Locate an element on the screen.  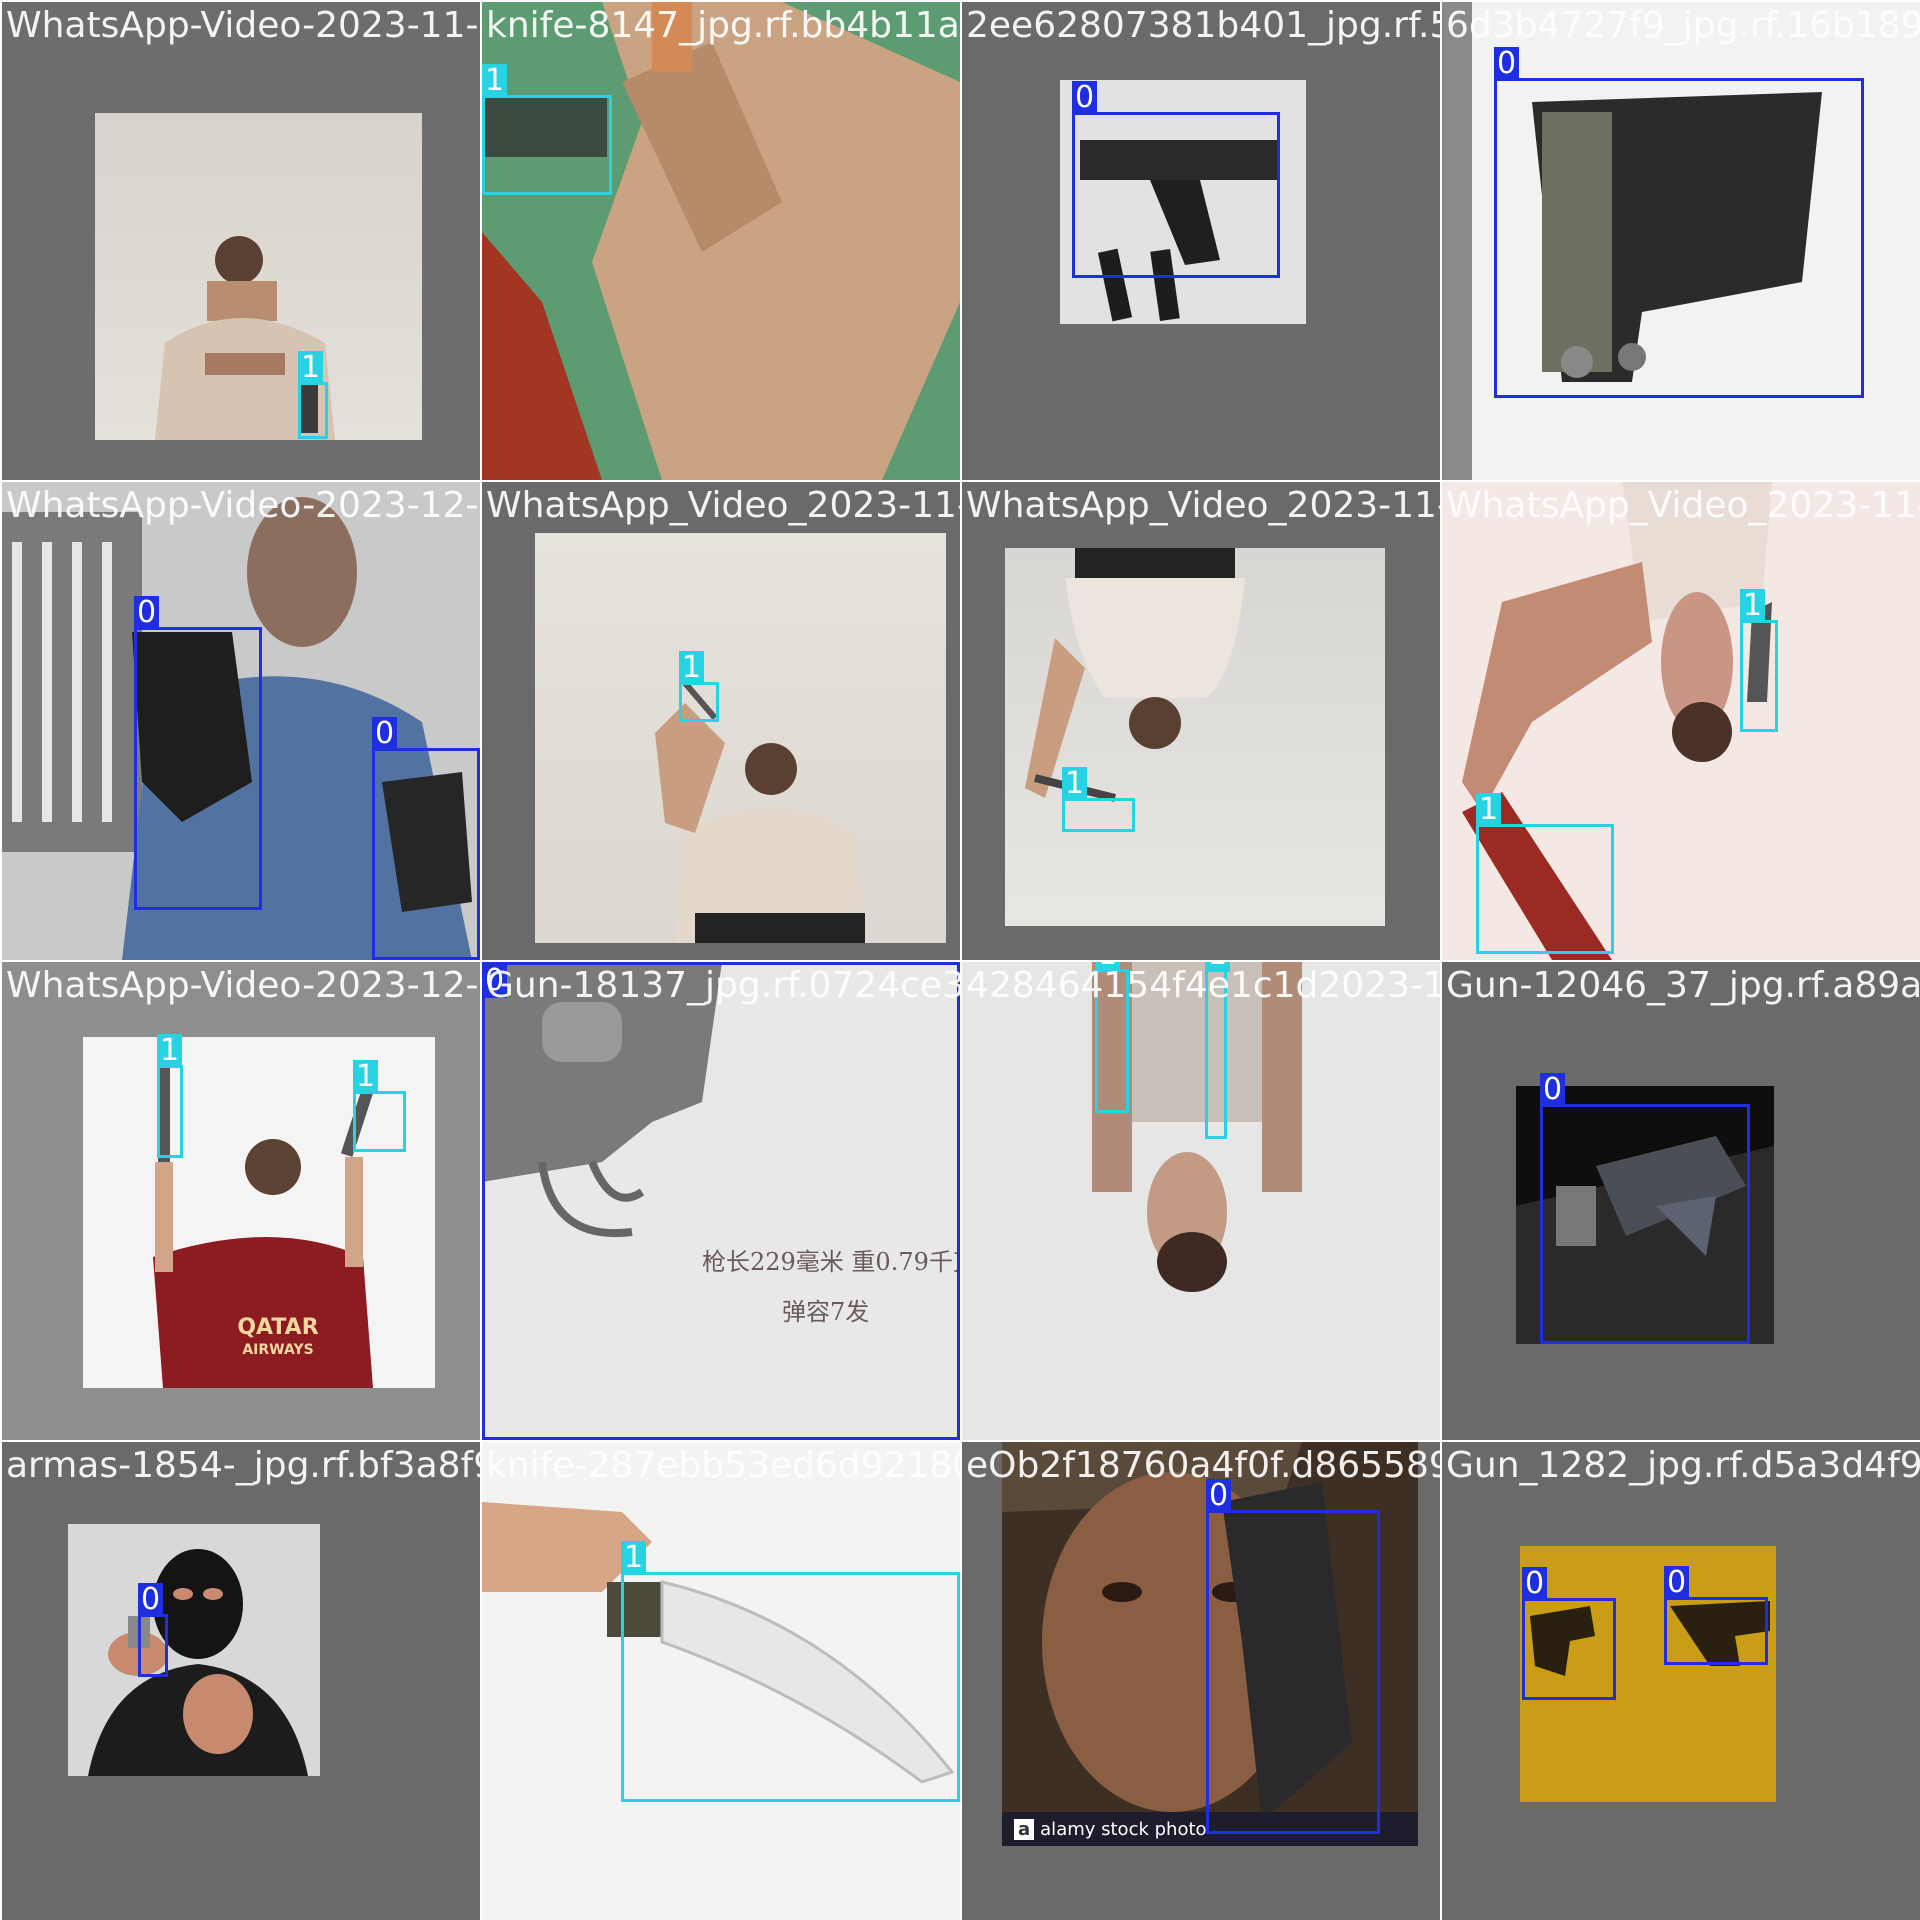
tile-15: 0 0 Gun_1282_jpg.rf.d5a3d4f908 is located at coordinates (1681, 1681).